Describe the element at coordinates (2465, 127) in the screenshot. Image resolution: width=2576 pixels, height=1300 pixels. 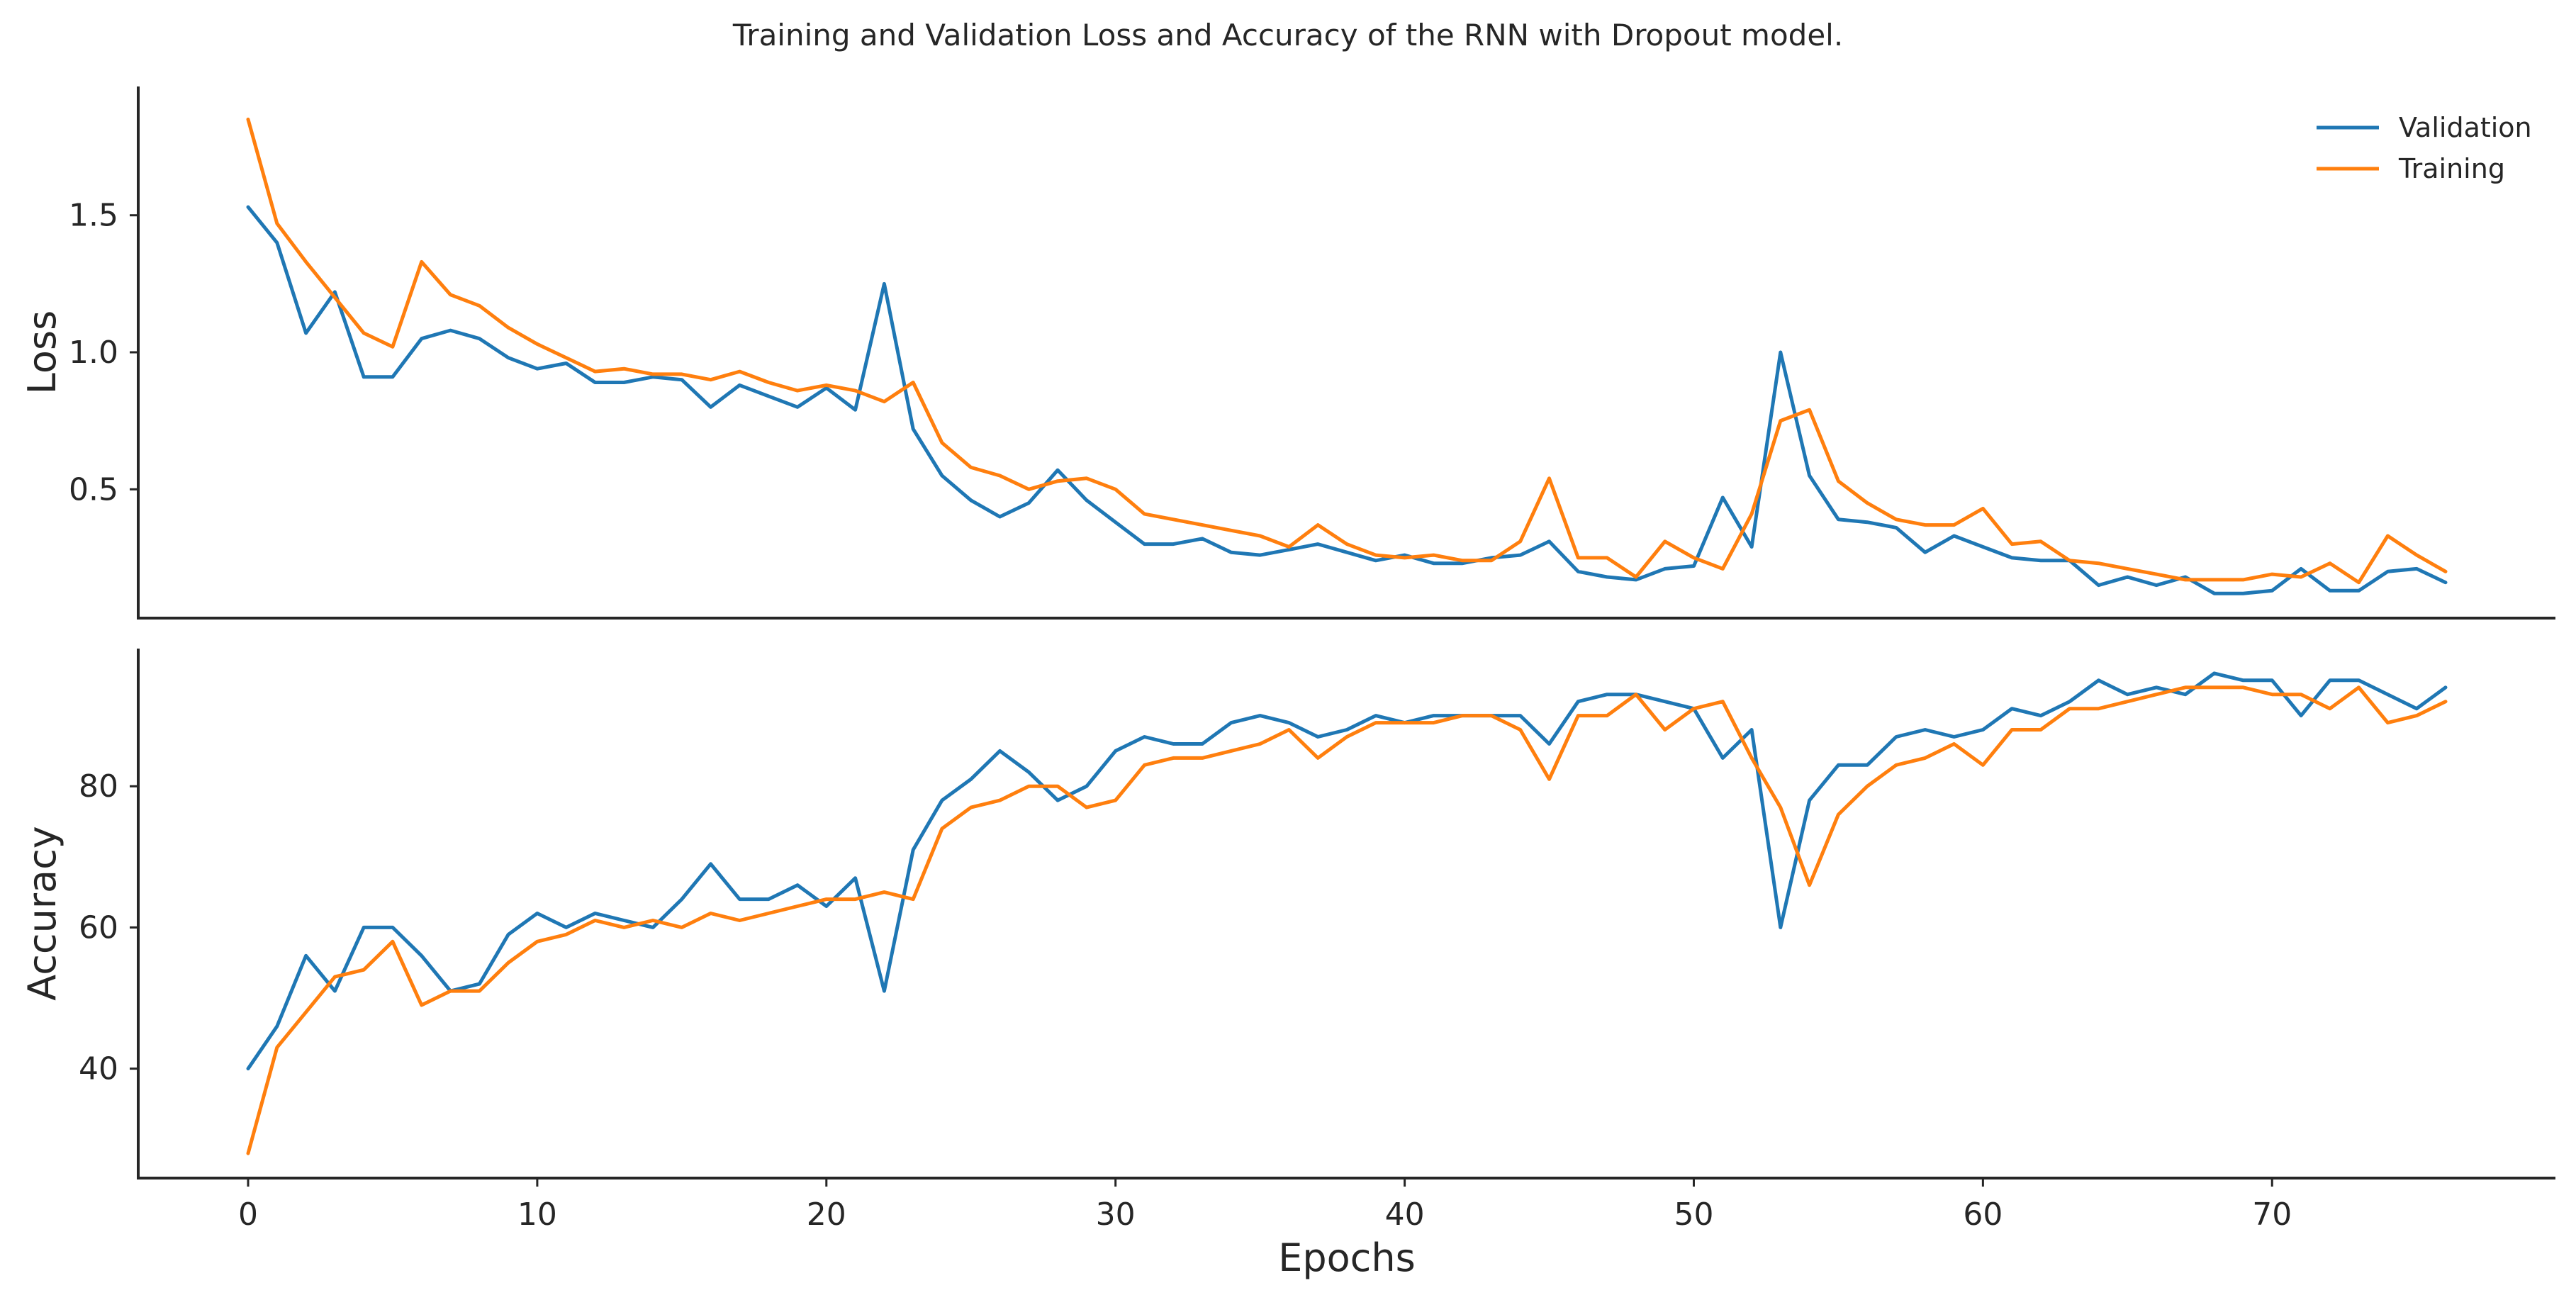
I see `legend-label-validation: Validation` at that location.